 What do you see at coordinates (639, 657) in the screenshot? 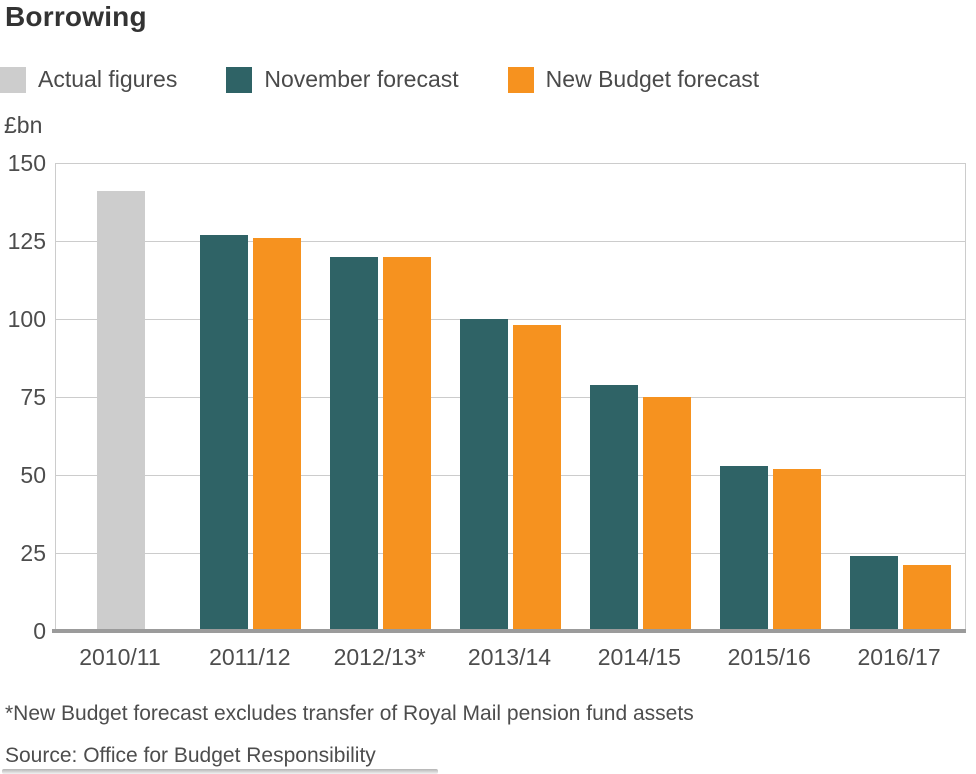
I see `x-tick-2014-15: 2014/15` at bounding box center [639, 657].